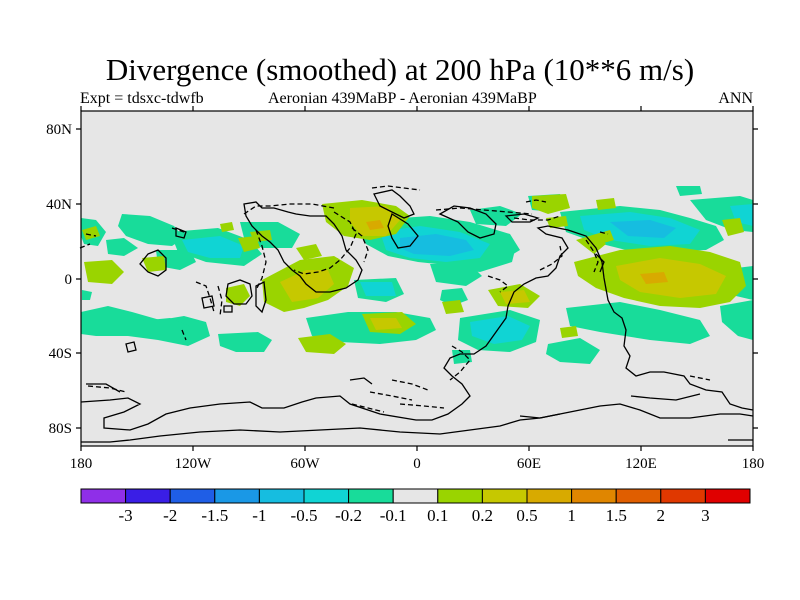 This screenshot has height=600, width=800. Describe the element at coordinates (571, 515) in the screenshot. I see `colorbar-label: 1` at that location.